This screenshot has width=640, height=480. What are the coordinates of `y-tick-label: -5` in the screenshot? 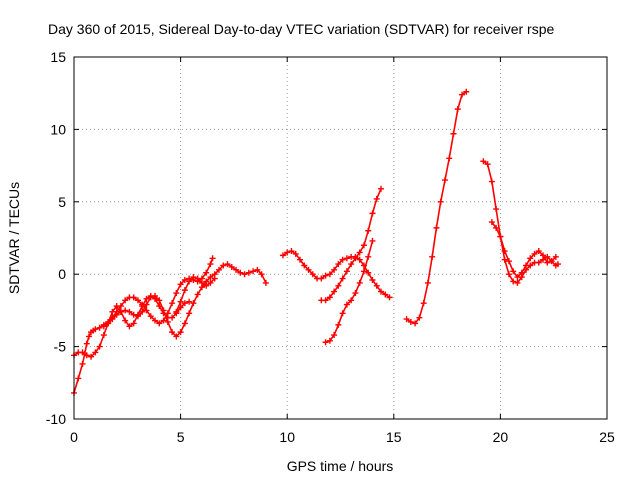 It's located at (60, 347).